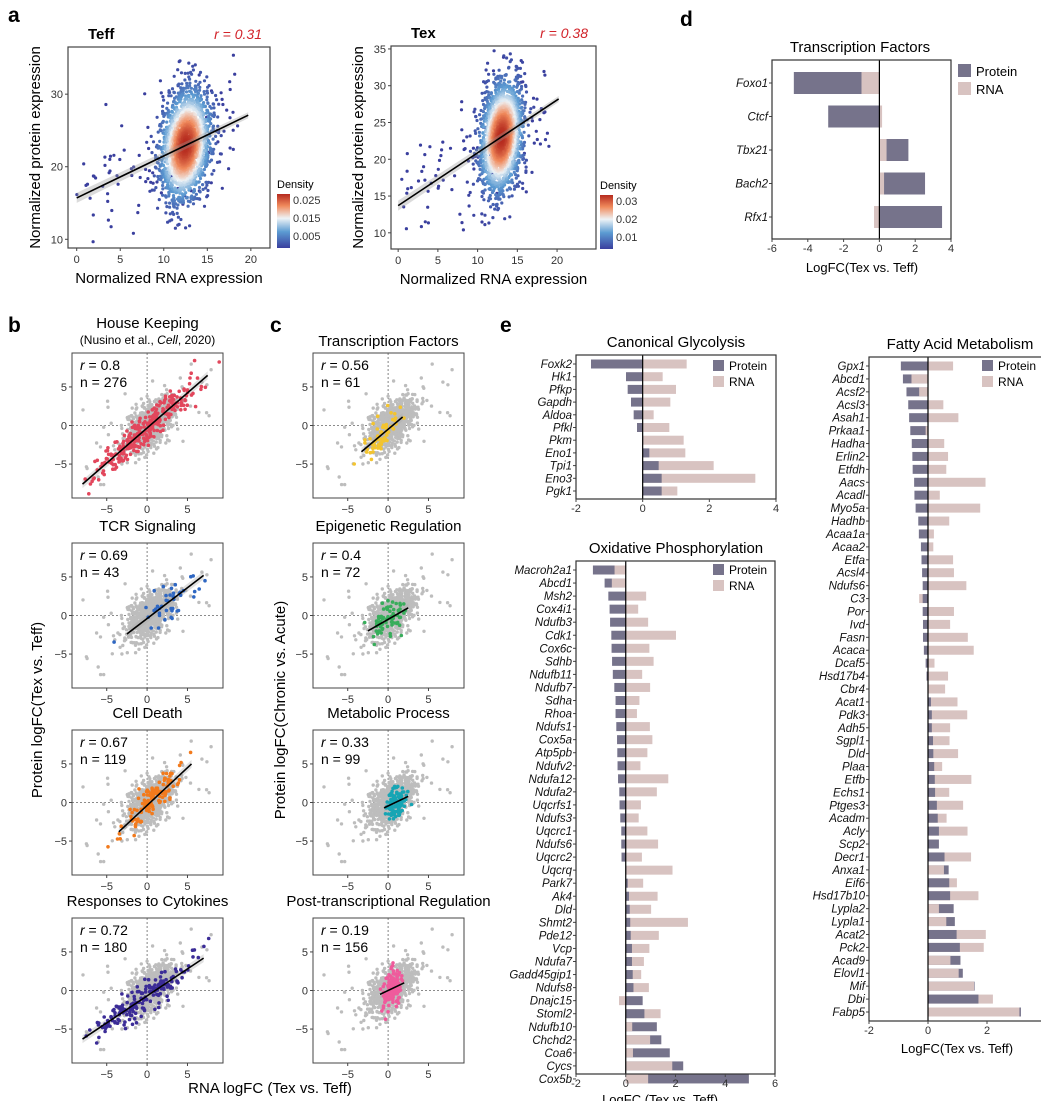  What do you see at coordinates (494, 279) in the screenshot?
I see `x-axis-label: Normalized RNA expression` at bounding box center [494, 279].